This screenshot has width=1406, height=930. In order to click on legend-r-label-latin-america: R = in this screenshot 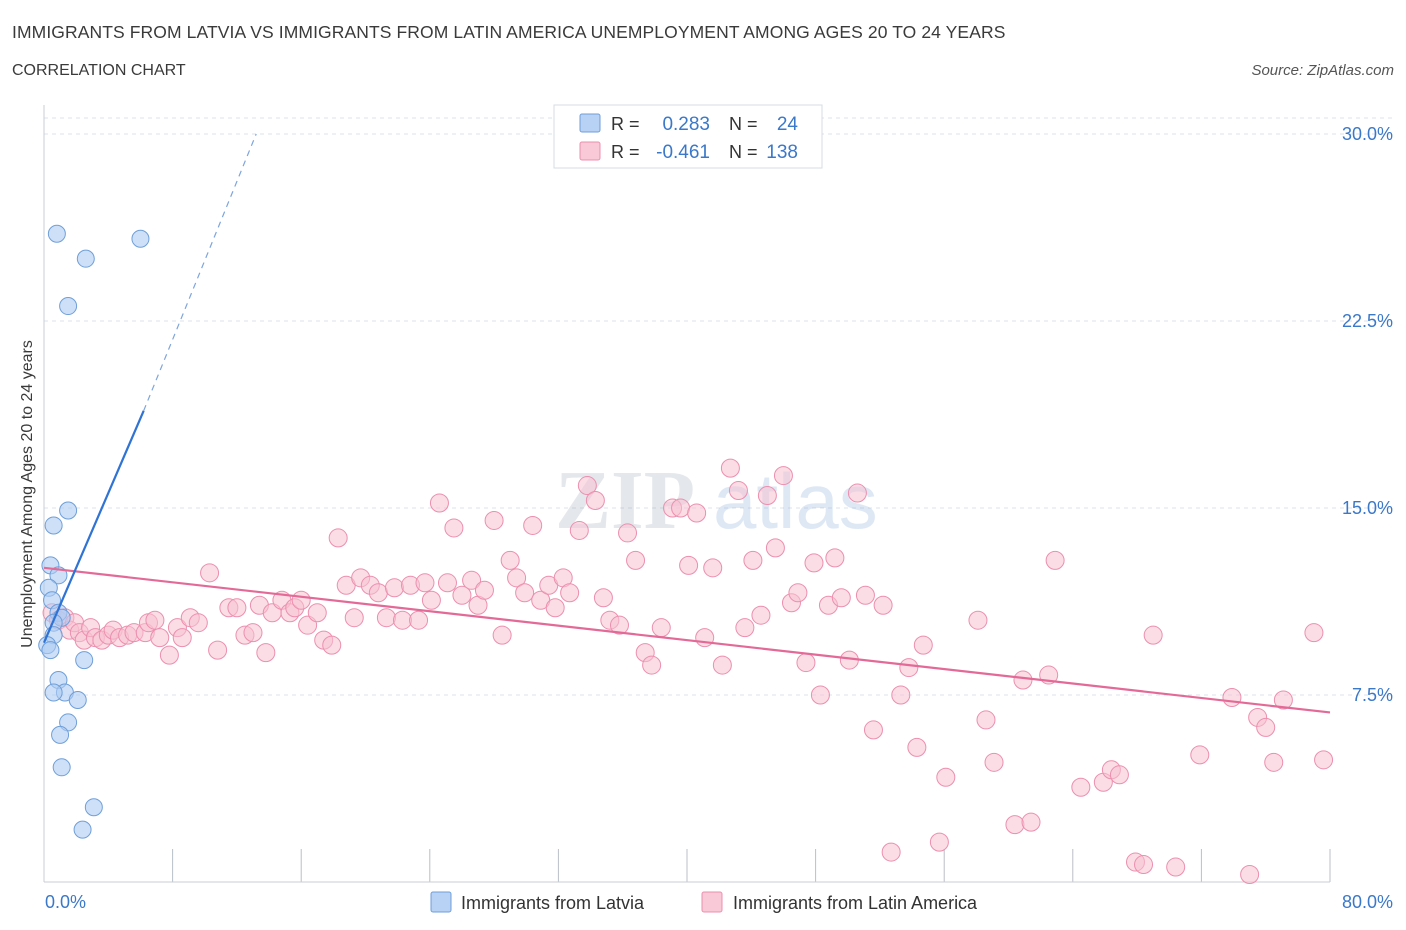, I will do `click(625, 152)`.